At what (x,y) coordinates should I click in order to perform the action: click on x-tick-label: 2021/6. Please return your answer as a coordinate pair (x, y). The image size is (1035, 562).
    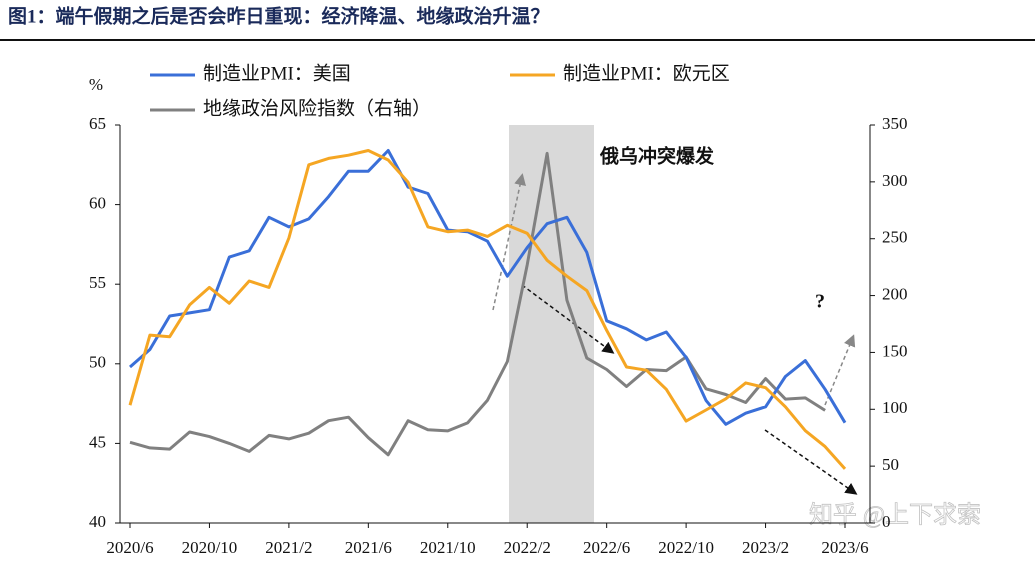
    Looking at the image, I should click on (368, 547).